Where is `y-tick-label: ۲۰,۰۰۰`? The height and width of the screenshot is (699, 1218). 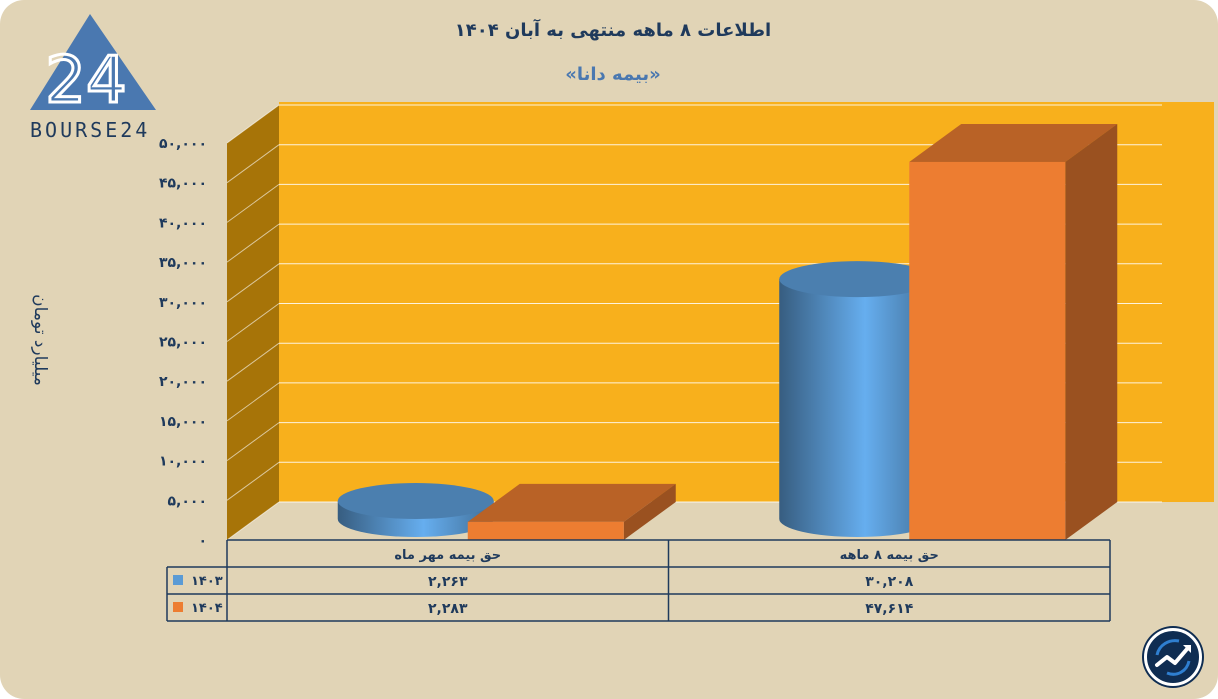
y-tick-label: ۲۰,۰۰۰ is located at coordinates (183, 382).